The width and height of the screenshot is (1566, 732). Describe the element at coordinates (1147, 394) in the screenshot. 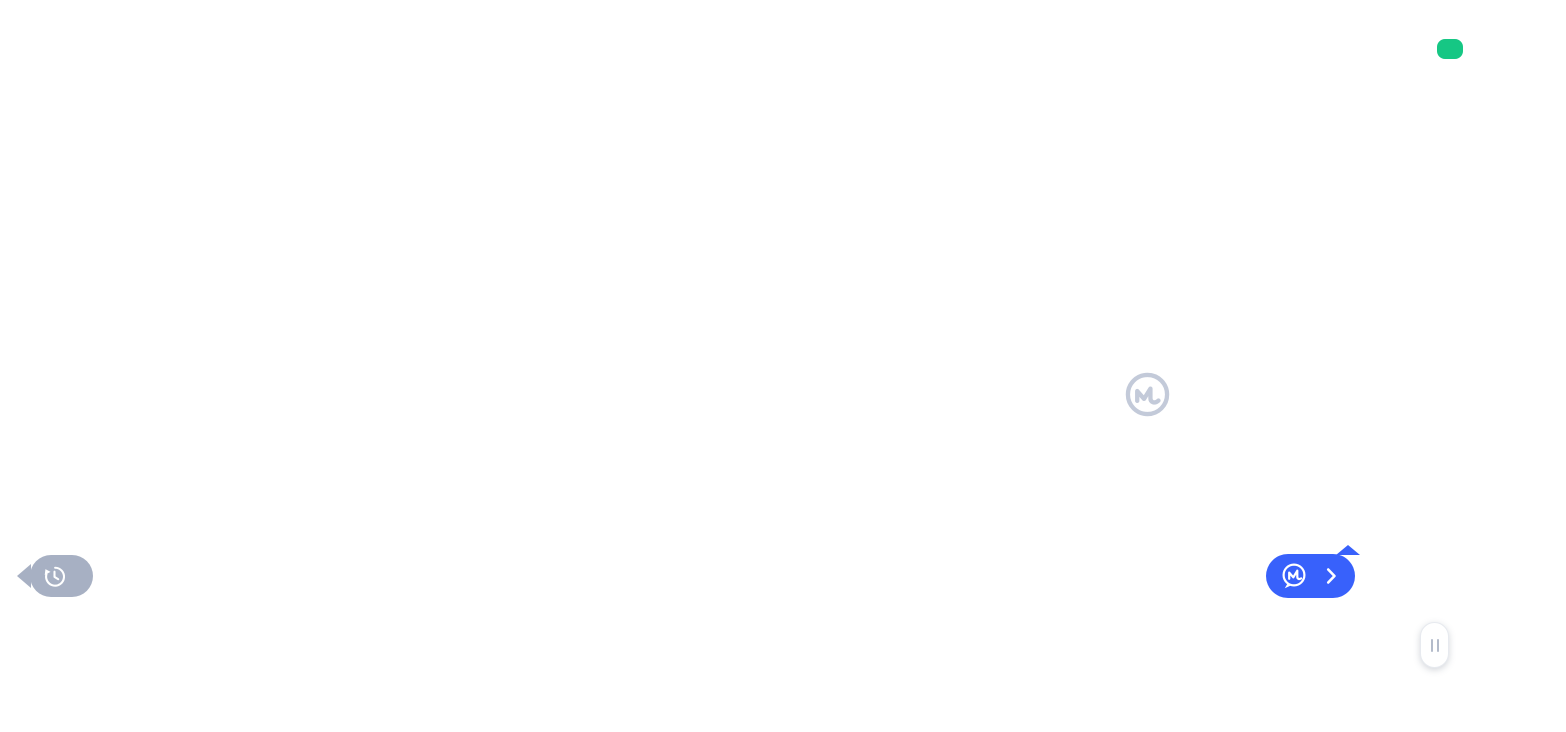

I see `coinmarketcap-mark-icon` at that location.